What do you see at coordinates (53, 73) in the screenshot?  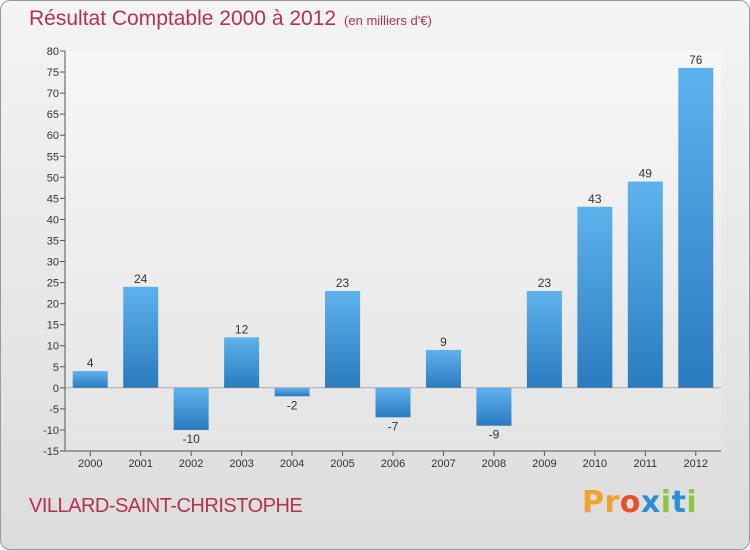 I see `y-tick-label: 75` at bounding box center [53, 73].